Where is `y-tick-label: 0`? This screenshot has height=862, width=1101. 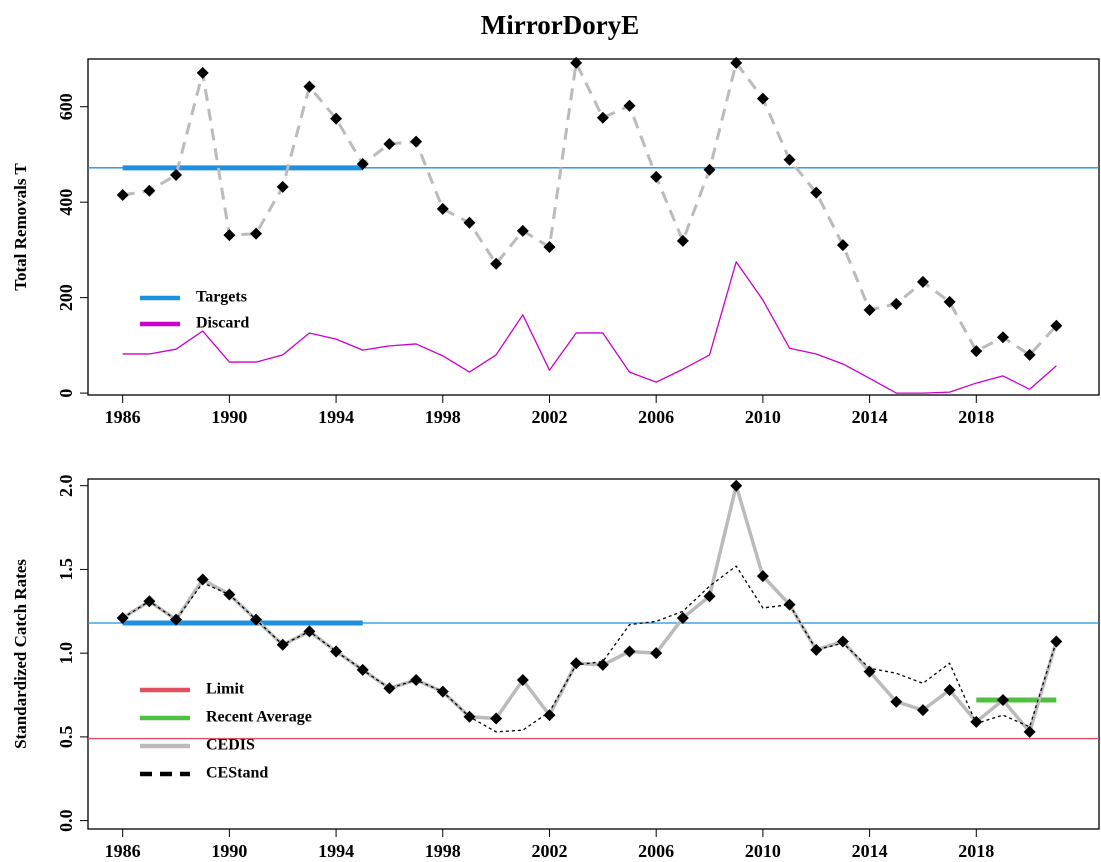
y-tick-label: 0 is located at coordinates (66, 393).